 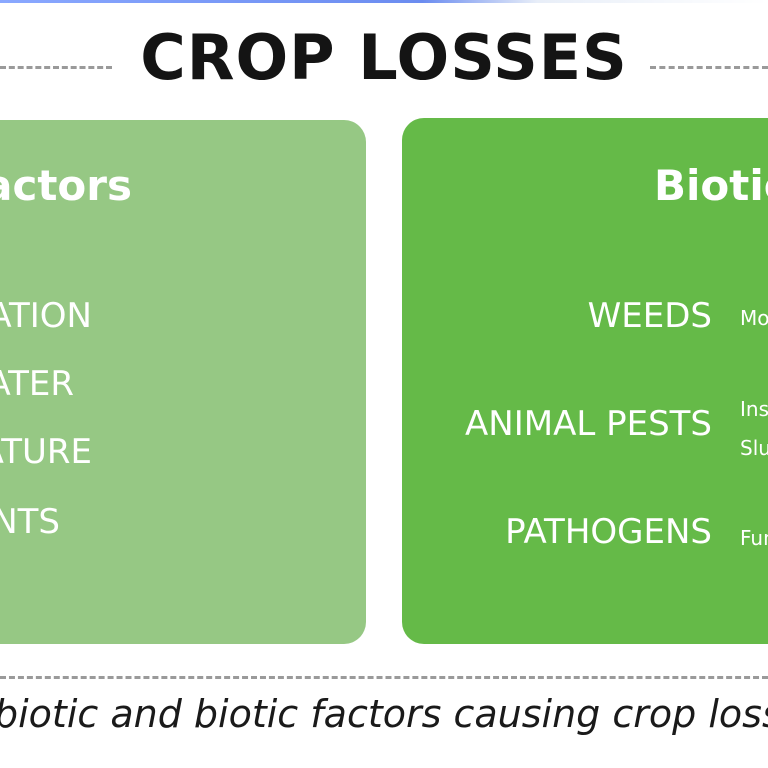 I want to click on caption-divider, so click(x=384, y=677).